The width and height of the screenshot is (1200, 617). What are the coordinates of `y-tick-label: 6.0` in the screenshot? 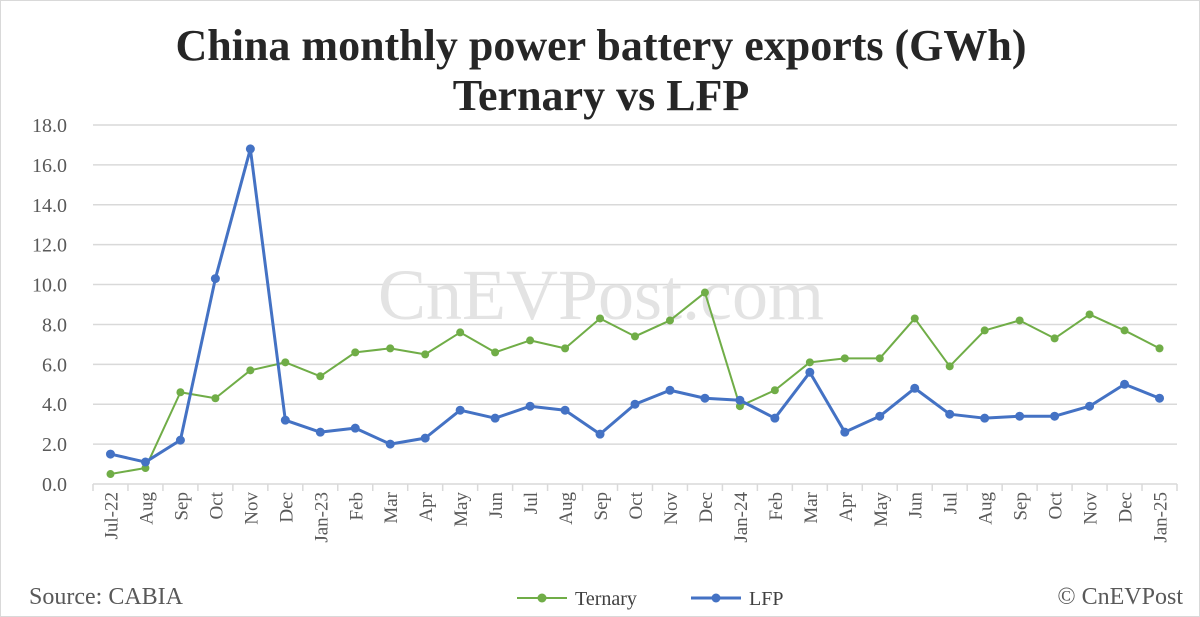 It's located at (54, 365).